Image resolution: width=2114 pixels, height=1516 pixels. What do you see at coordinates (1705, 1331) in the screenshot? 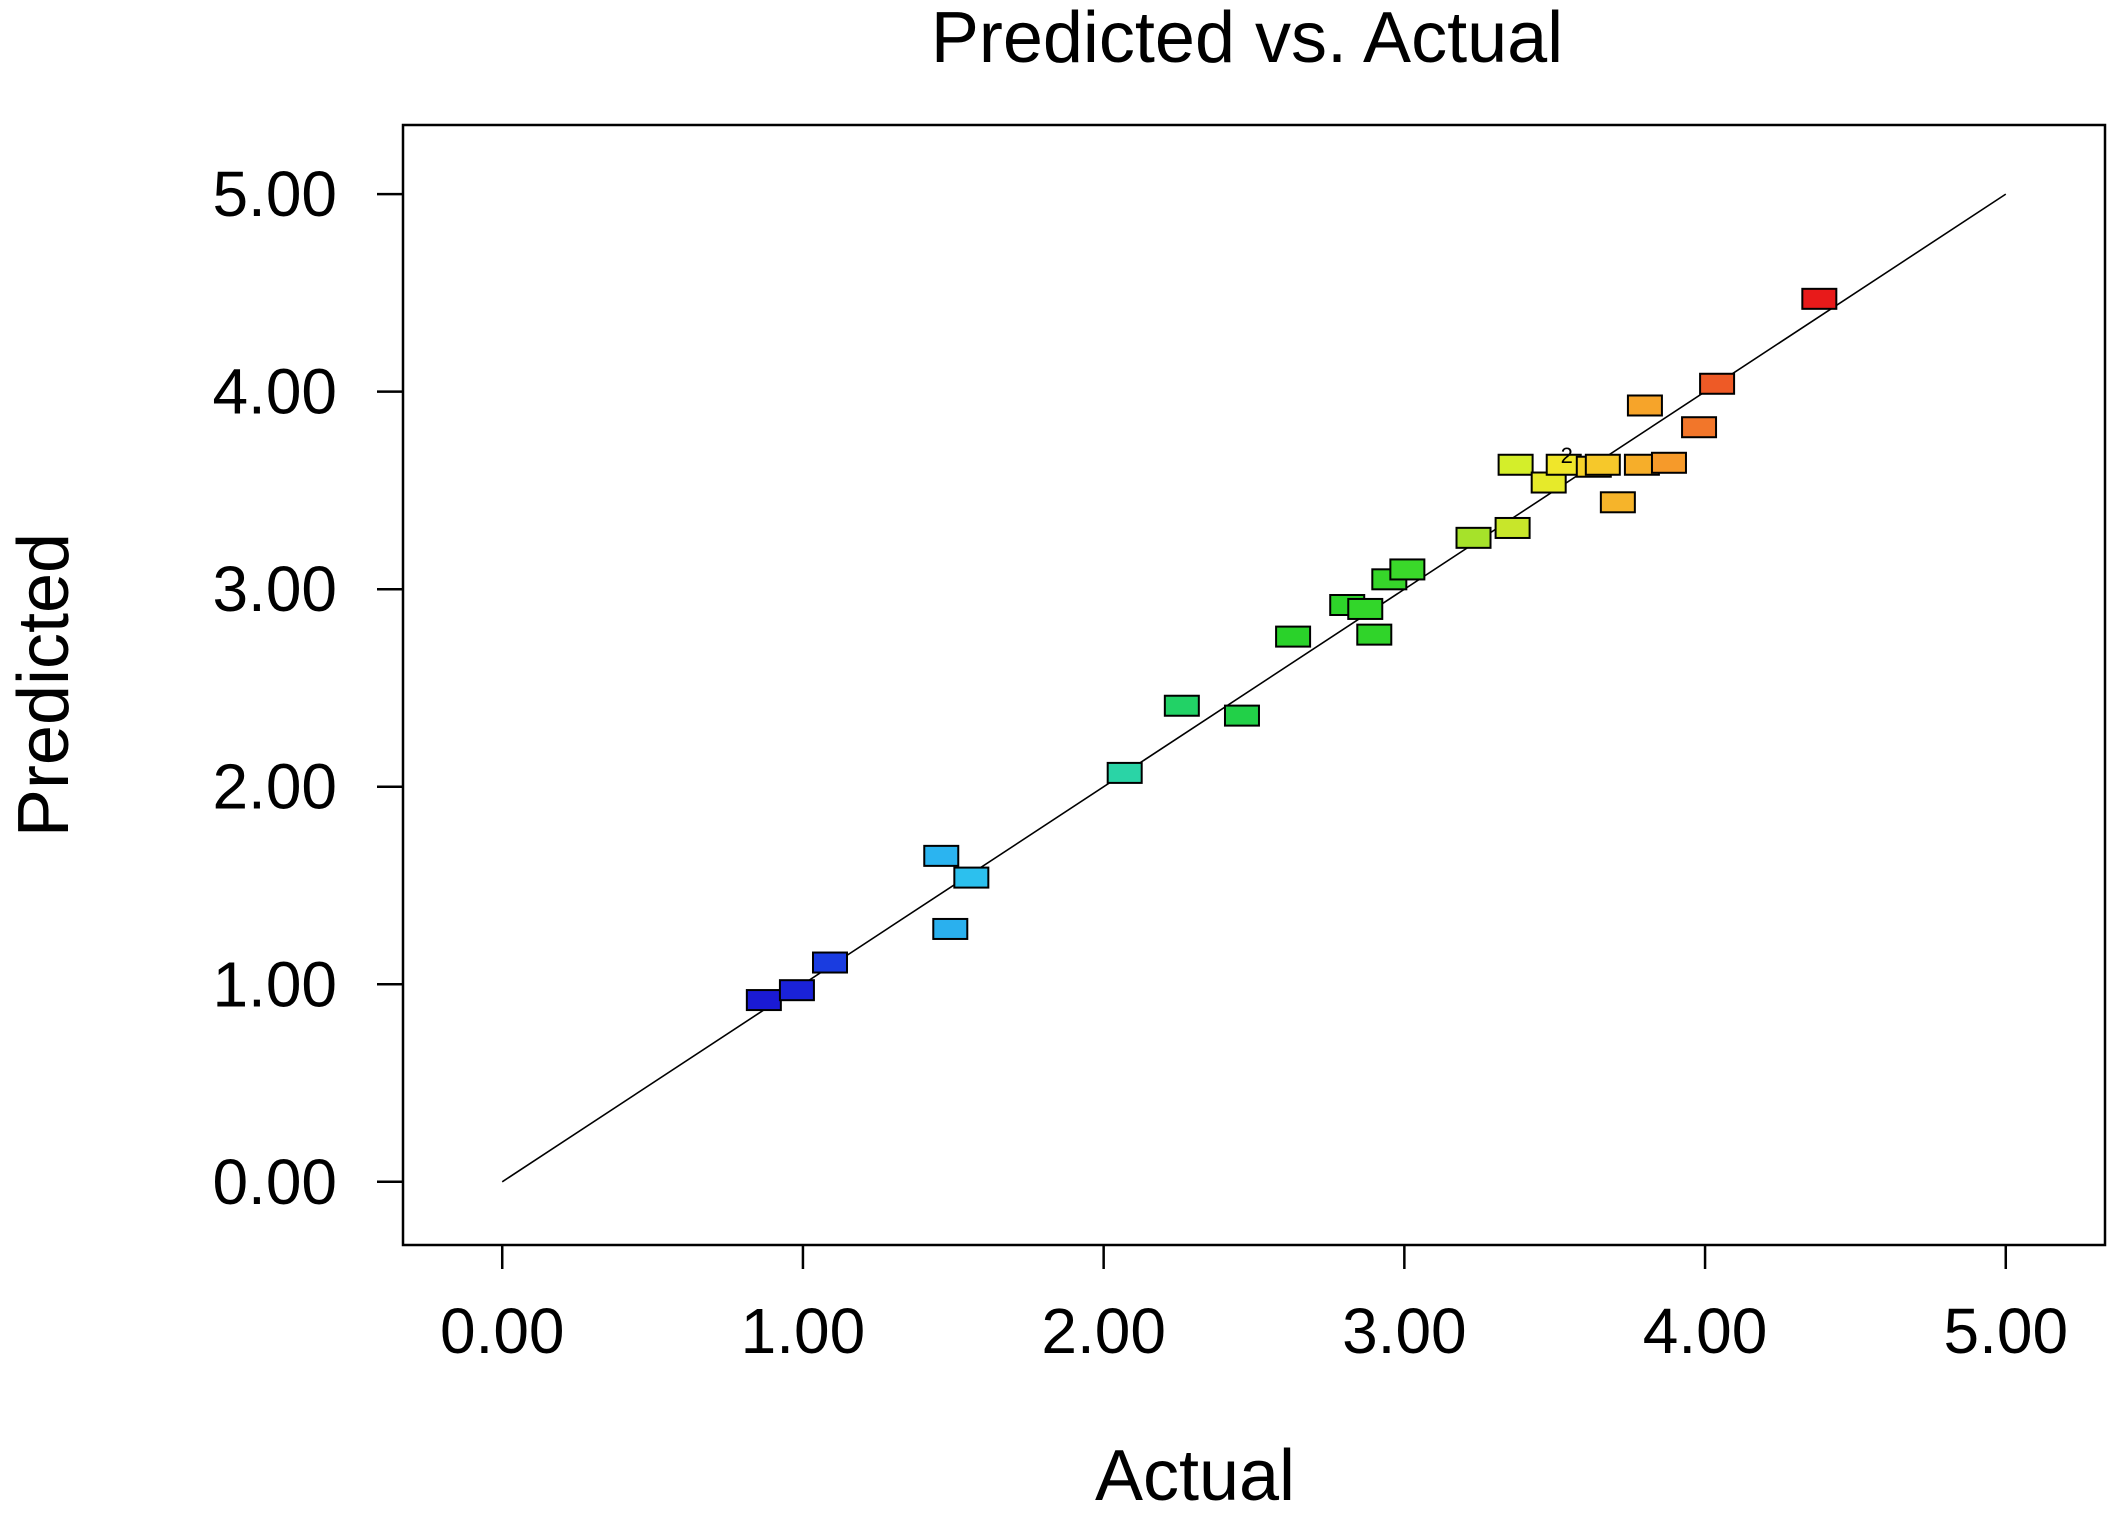
I see `x-tick-label: 4.00` at bounding box center [1705, 1331].